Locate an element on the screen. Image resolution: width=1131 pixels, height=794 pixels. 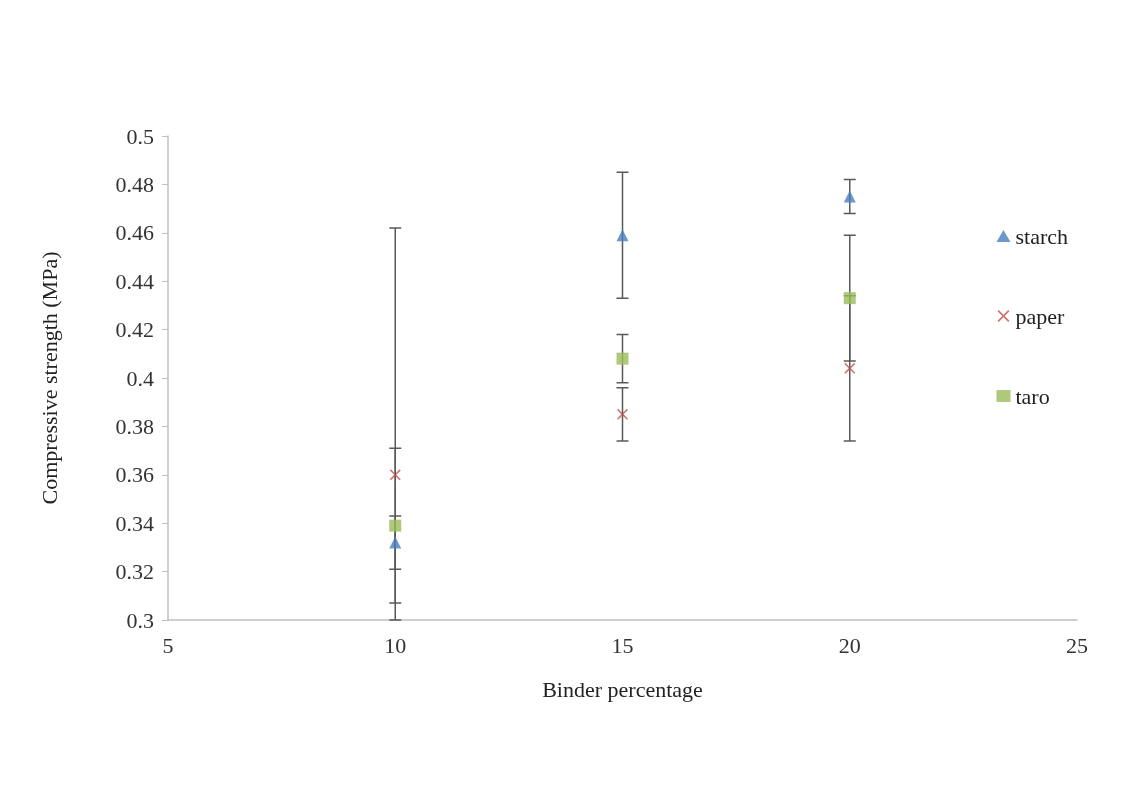
x-tick-label: 5 is located at coordinates (168, 645).